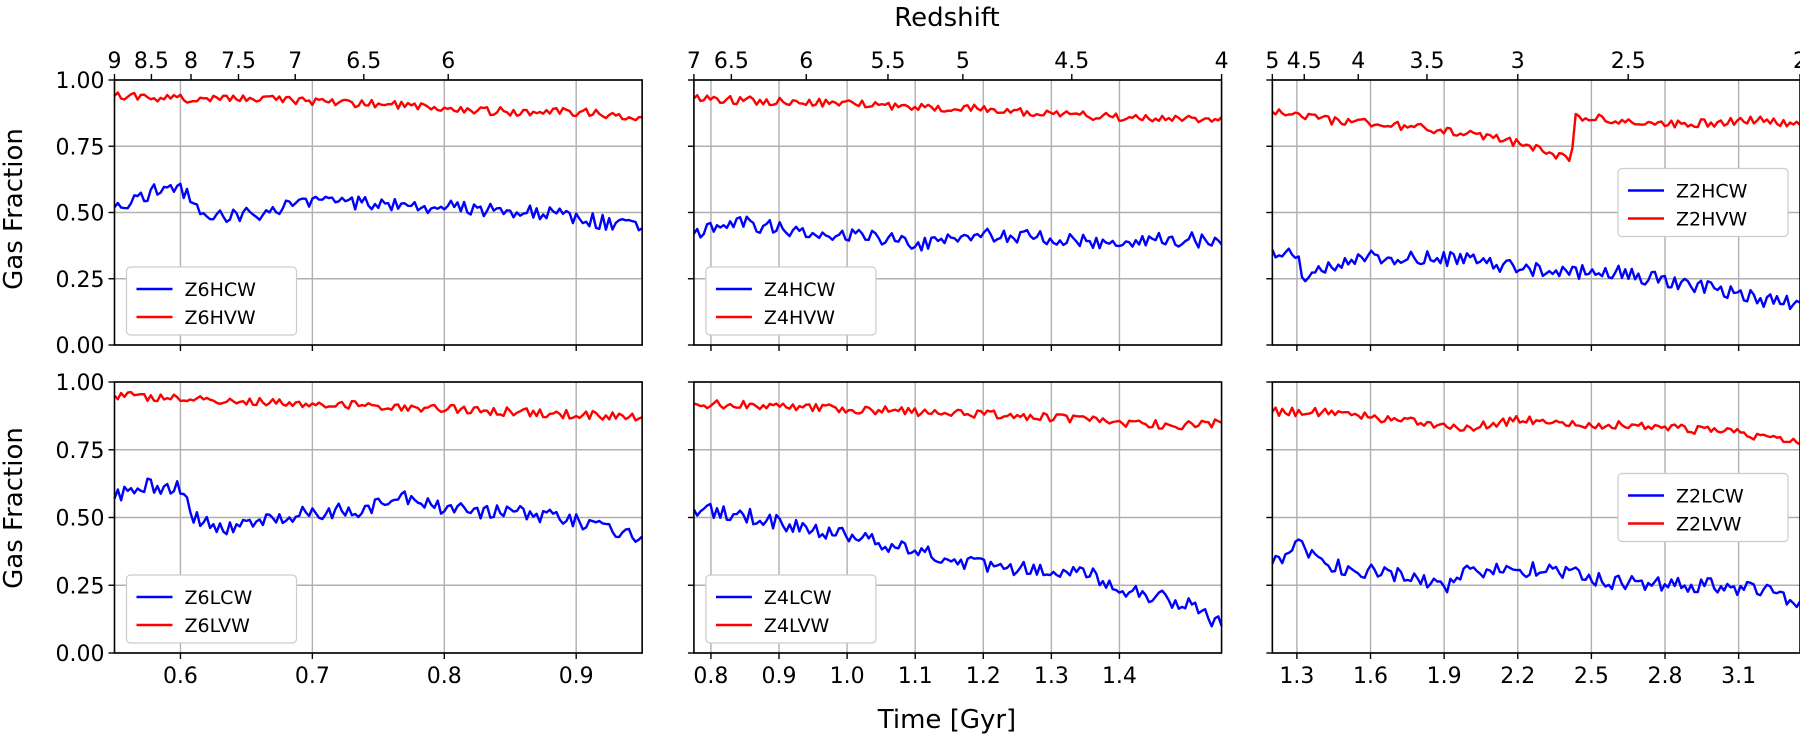  Describe the element at coordinates (1532, 200) in the screenshot. I see `panel-r1c3: 5 4.5 4 3.5 3 2.5 2 Z2HCW Z2HVW` at that location.